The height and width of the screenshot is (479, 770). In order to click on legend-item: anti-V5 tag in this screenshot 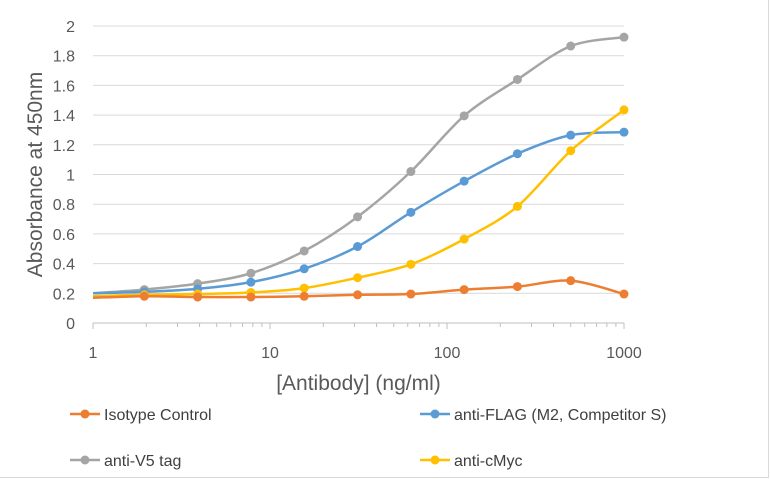, I will do `click(125, 461)`.